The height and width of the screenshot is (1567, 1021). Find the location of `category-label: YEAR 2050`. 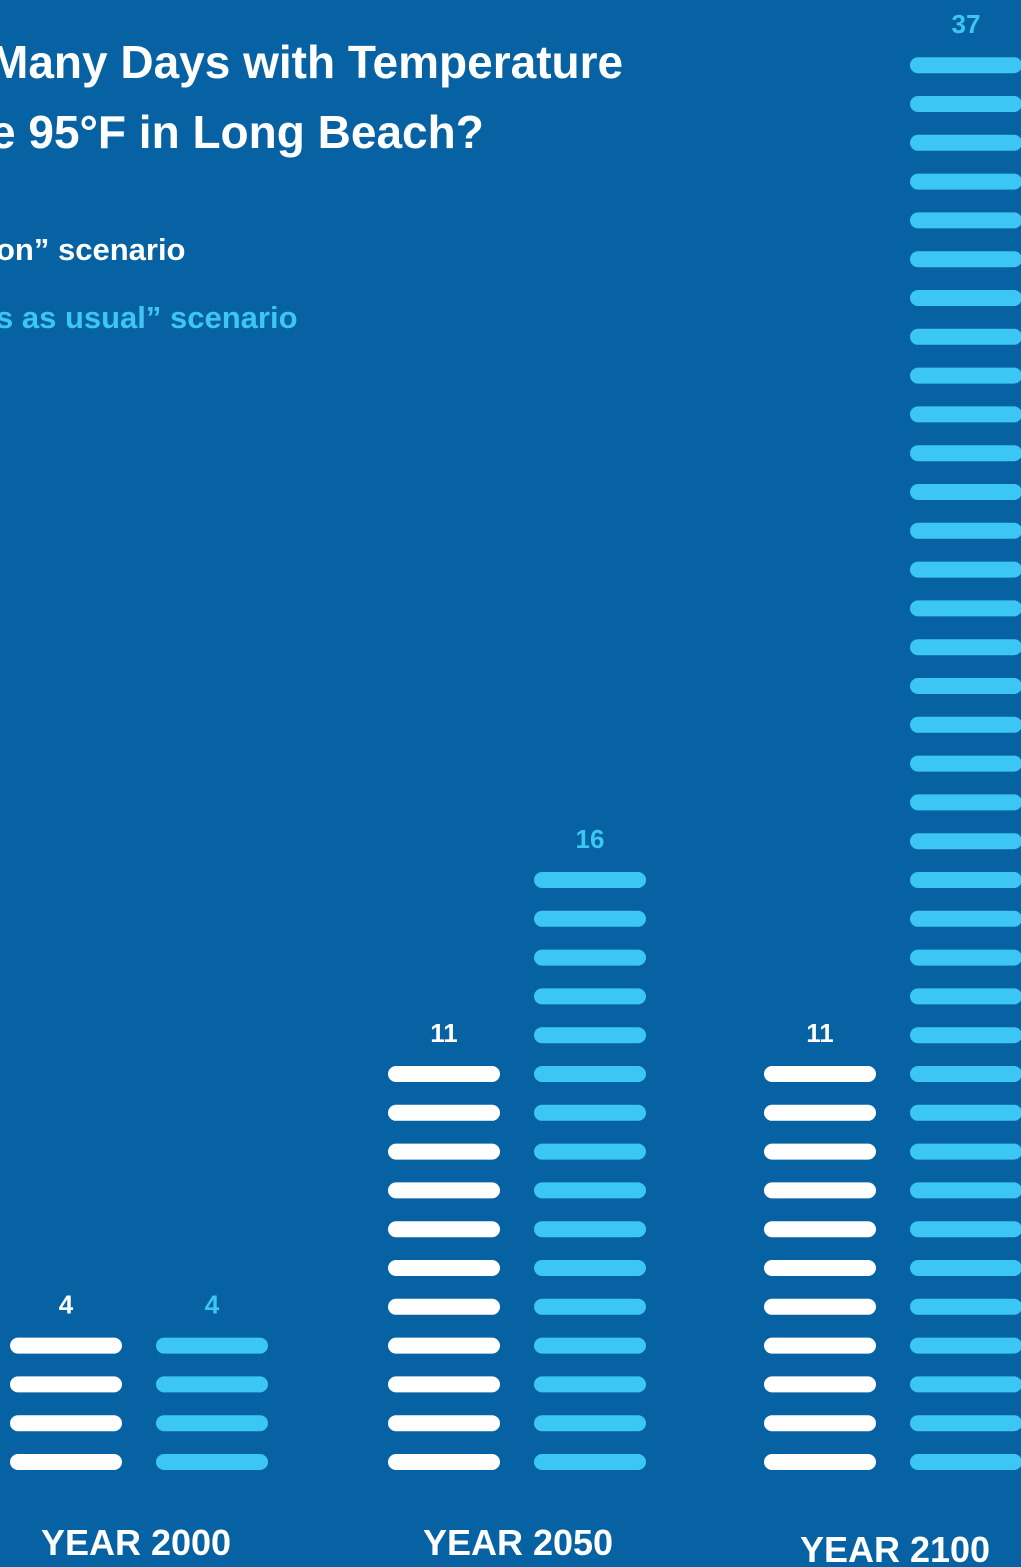

category-label: YEAR 2050 is located at coordinates (518, 1542).